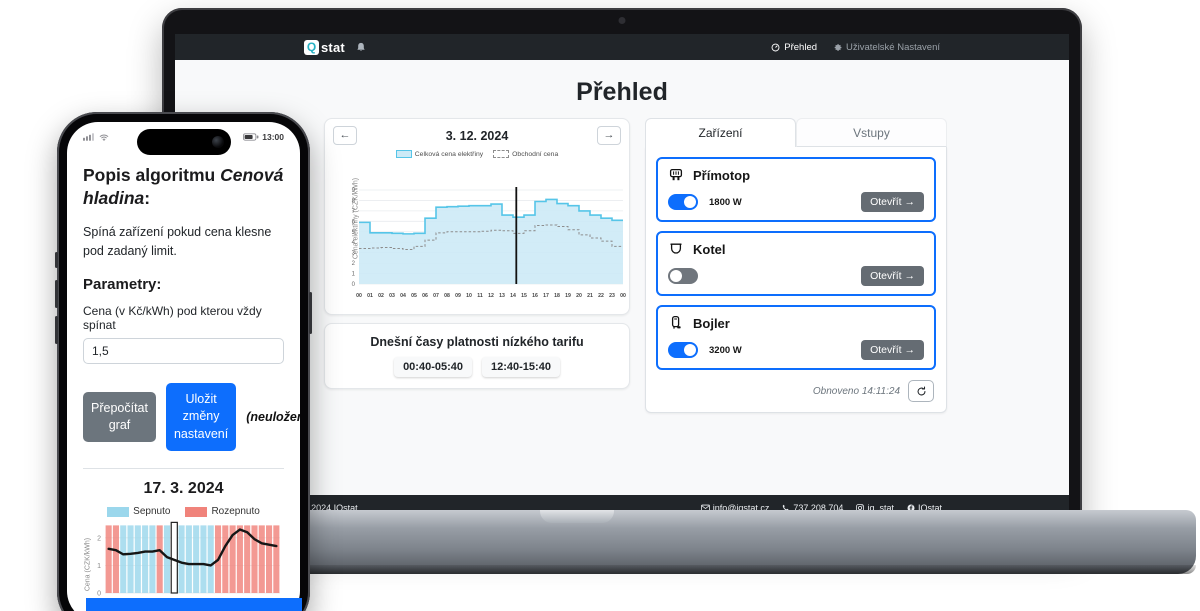 Image resolution: width=1200 pixels, height=611 pixels. I want to click on chart-date: 3. 12. 2024, so click(477, 135).